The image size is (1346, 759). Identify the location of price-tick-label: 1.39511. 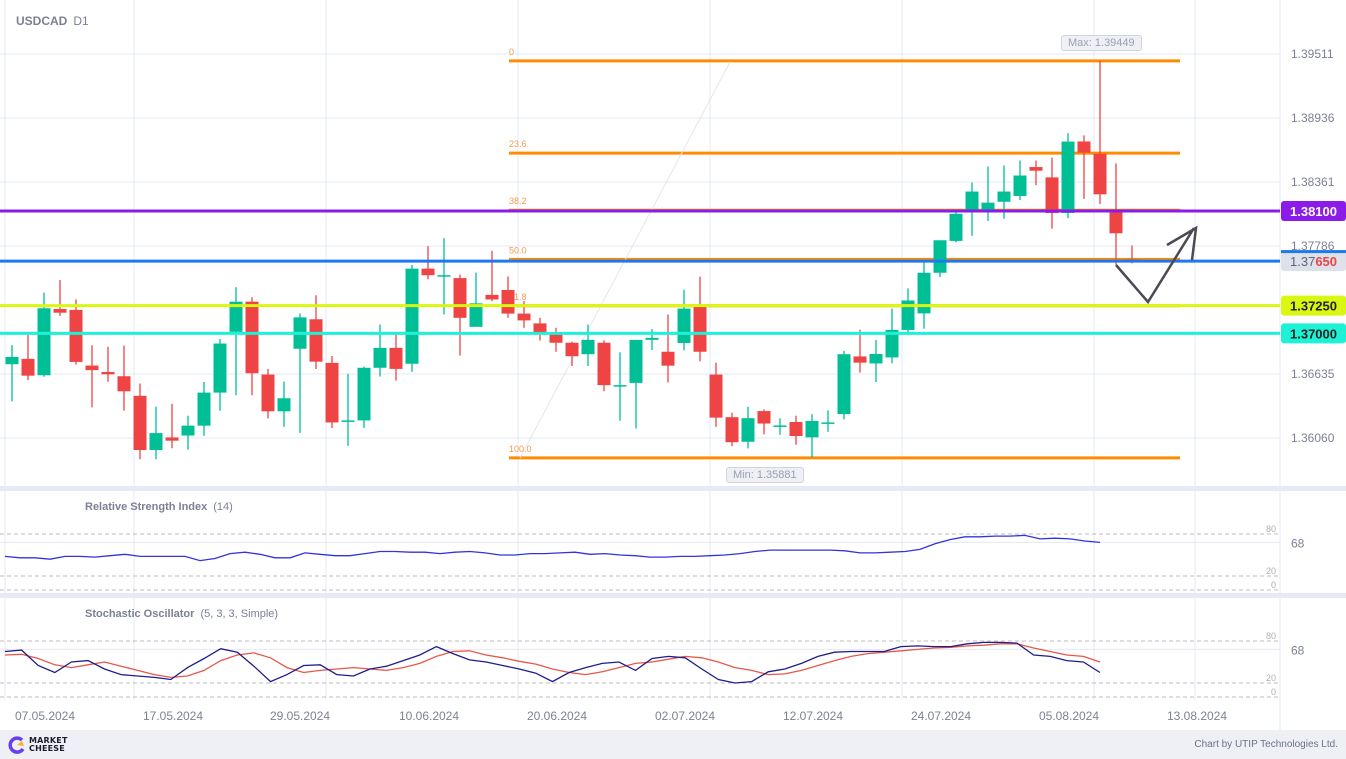
(1312, 54).